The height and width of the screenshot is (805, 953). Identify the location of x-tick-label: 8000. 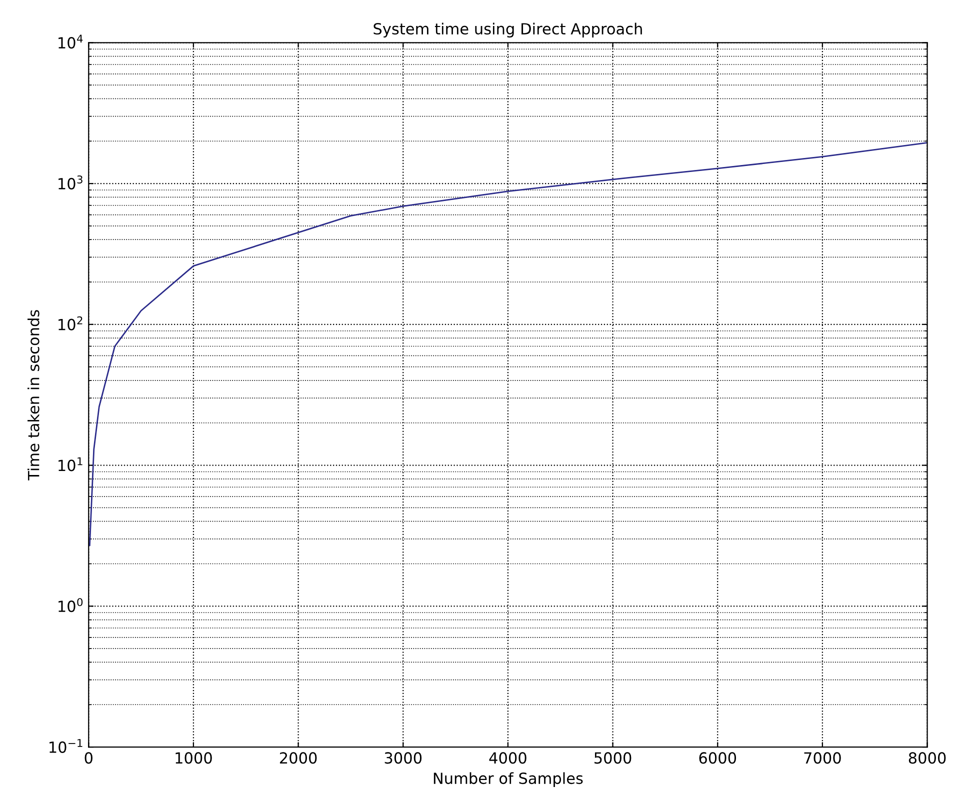
(927, 758).